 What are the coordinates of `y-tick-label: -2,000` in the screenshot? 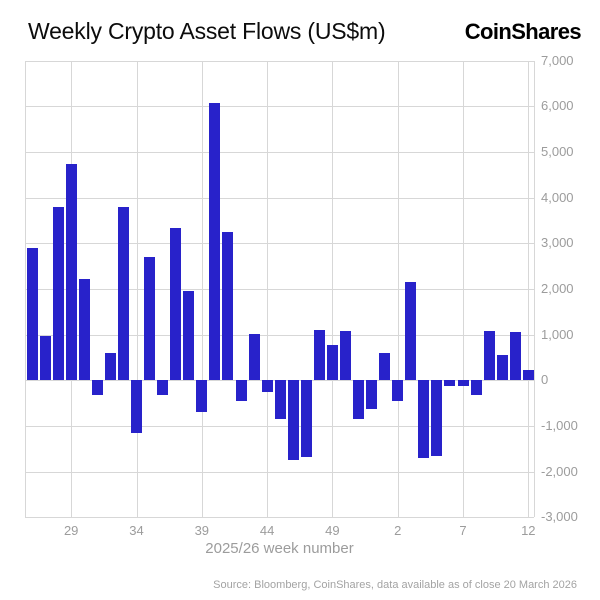 It's located at (559, 471).